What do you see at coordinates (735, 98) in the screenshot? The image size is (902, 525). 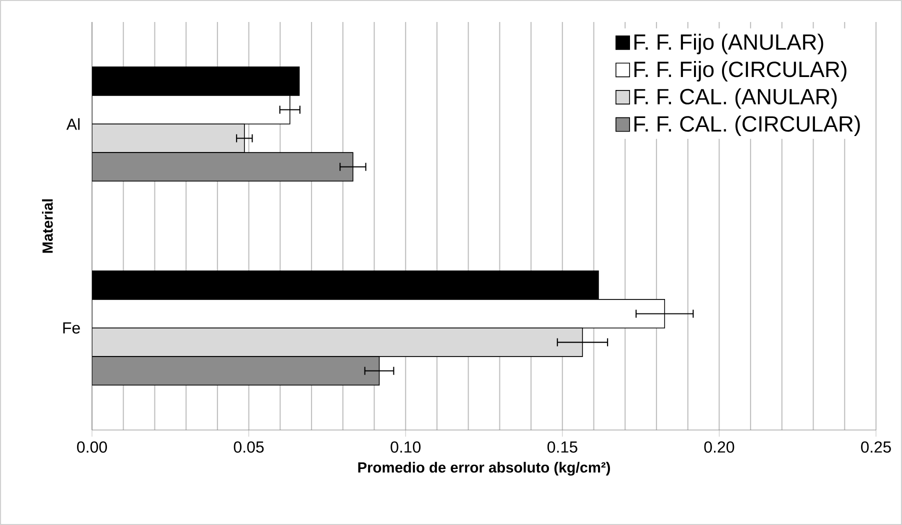 I see `legend-label: F. F. CAL. (ANULAR)` at bounding box center [735, 98].